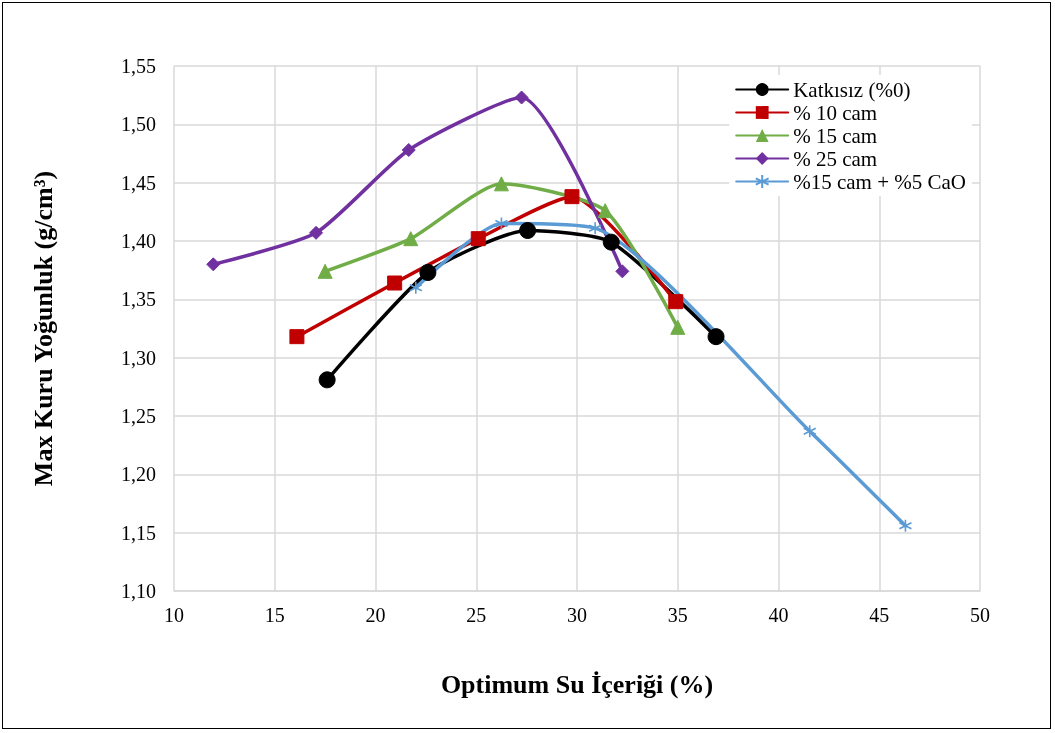 The width and height of the screenshot is (1055, 733). I want to click on x-tick-label: 25, so click(476, 615).